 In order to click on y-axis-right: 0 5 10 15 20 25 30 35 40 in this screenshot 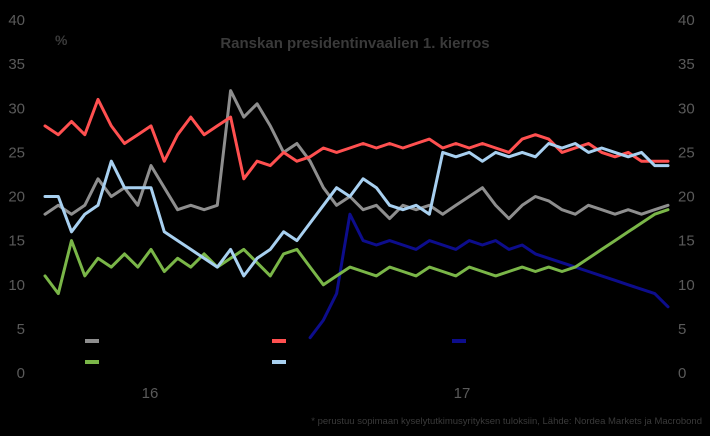, I will do `click(686, 197)`.